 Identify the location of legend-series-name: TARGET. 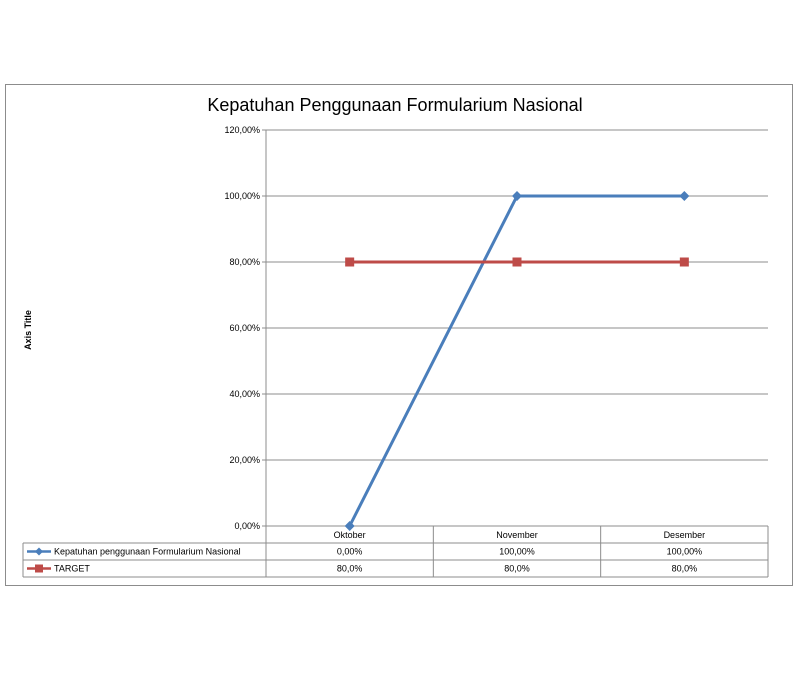
(72, 569).